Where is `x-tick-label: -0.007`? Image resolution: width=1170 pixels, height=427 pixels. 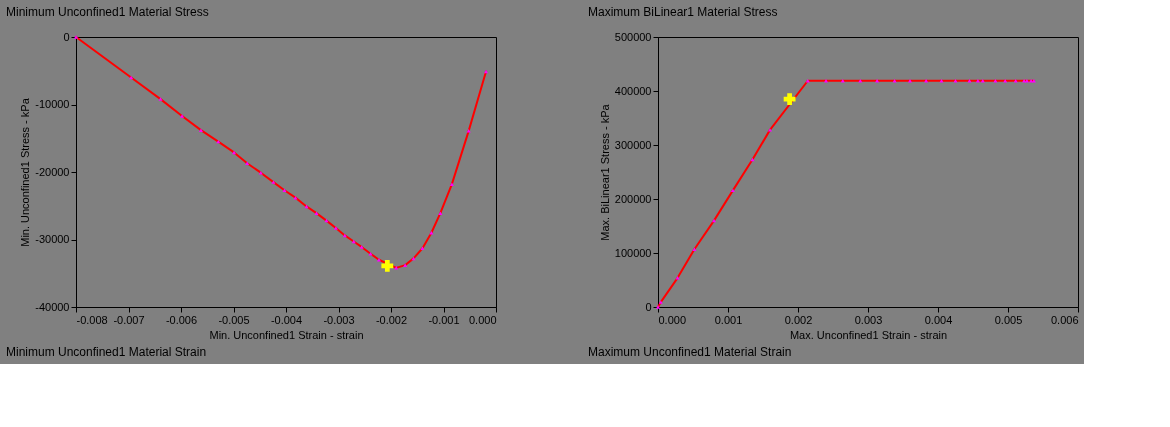
x-tick-label: -0.007 is located at coordinates (129, 319).